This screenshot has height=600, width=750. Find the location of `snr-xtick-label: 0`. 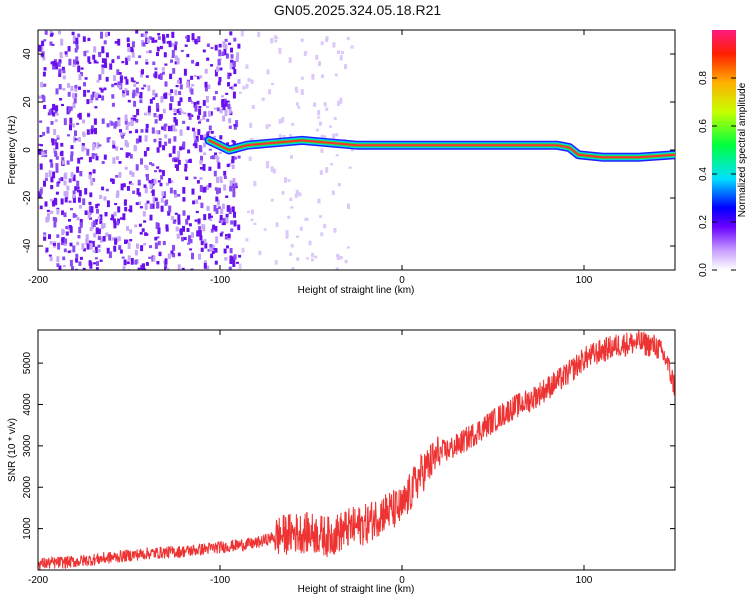

snr-xtick-label: 0 is located at coordinates (402, 580).